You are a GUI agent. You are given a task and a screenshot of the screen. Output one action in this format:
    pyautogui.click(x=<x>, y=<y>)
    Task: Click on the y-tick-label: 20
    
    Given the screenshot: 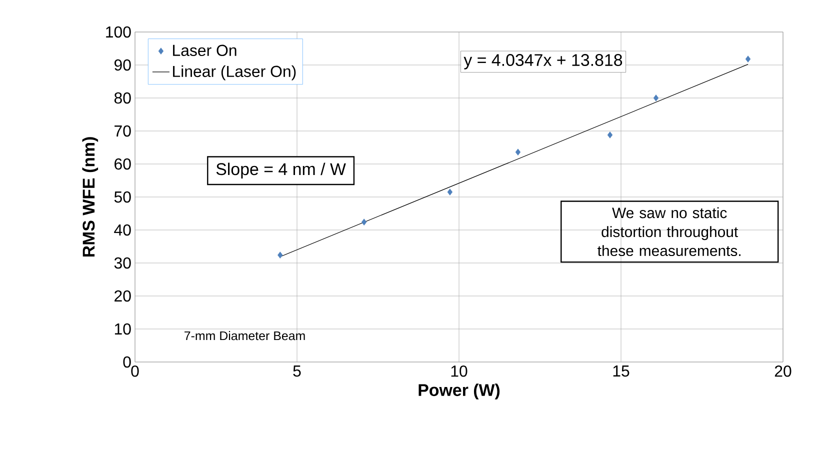 What is the action you would take?
    pyautogui.click(x=122, y=296)
    